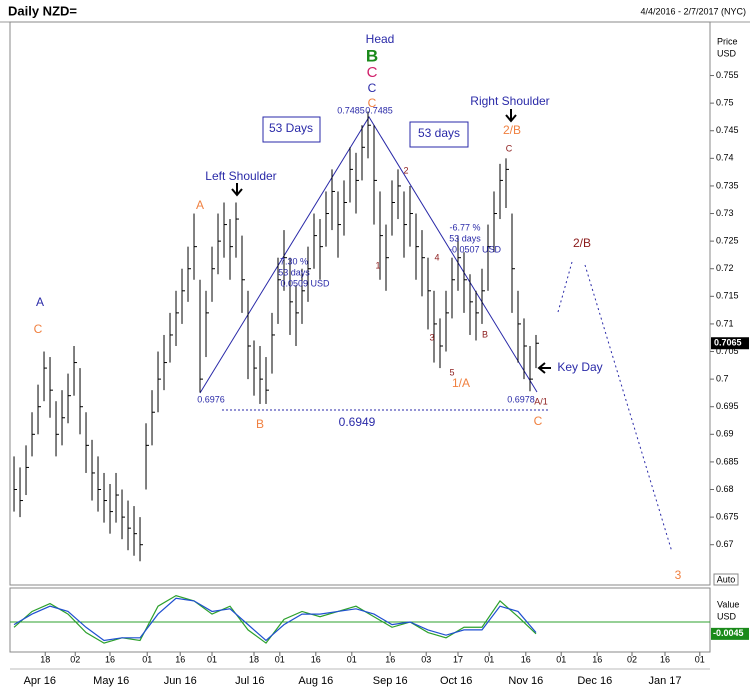 Image resolution: width=750 pixels, height=694 pixels. What do you see at coordinates (727, 616) in the screenshot?
I see `y2-label: USD` at bounding box center [727, 616].